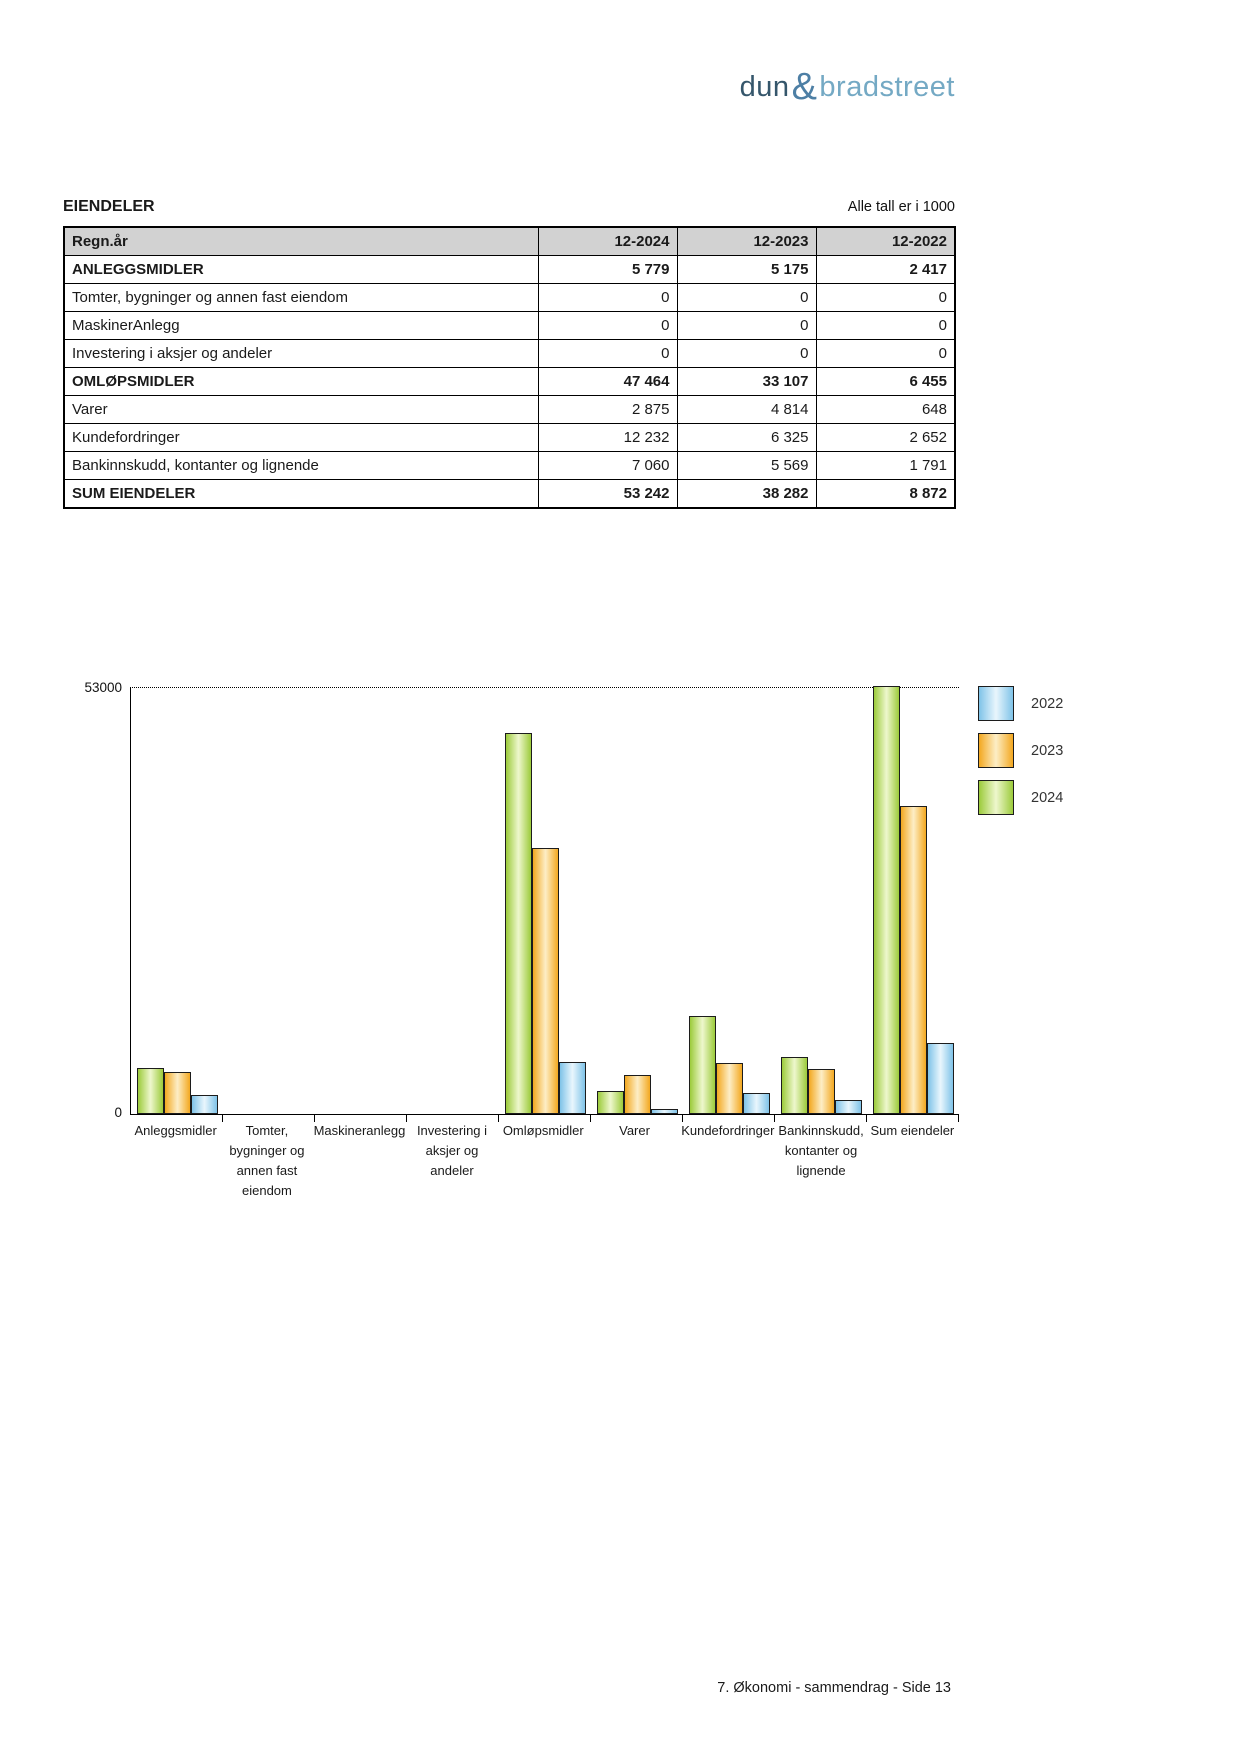  I want to click on y-axis-tick-zero: 0, so click(118, 1112).